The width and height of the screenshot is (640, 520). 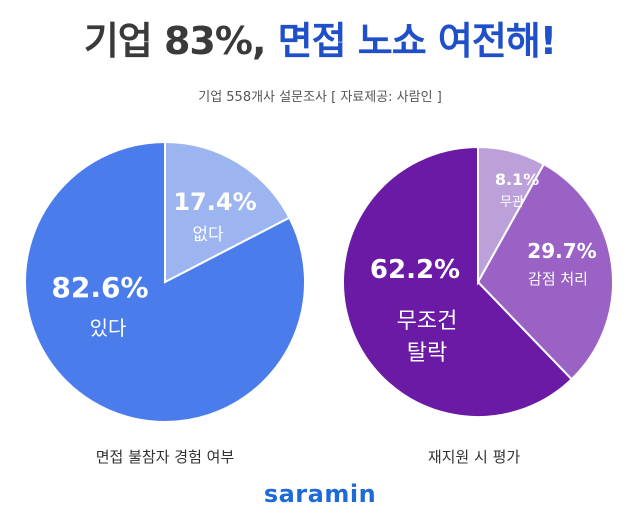 I want to click on headline-part2: 면접 노쇼 여전해!, so click(x=417, y=41).